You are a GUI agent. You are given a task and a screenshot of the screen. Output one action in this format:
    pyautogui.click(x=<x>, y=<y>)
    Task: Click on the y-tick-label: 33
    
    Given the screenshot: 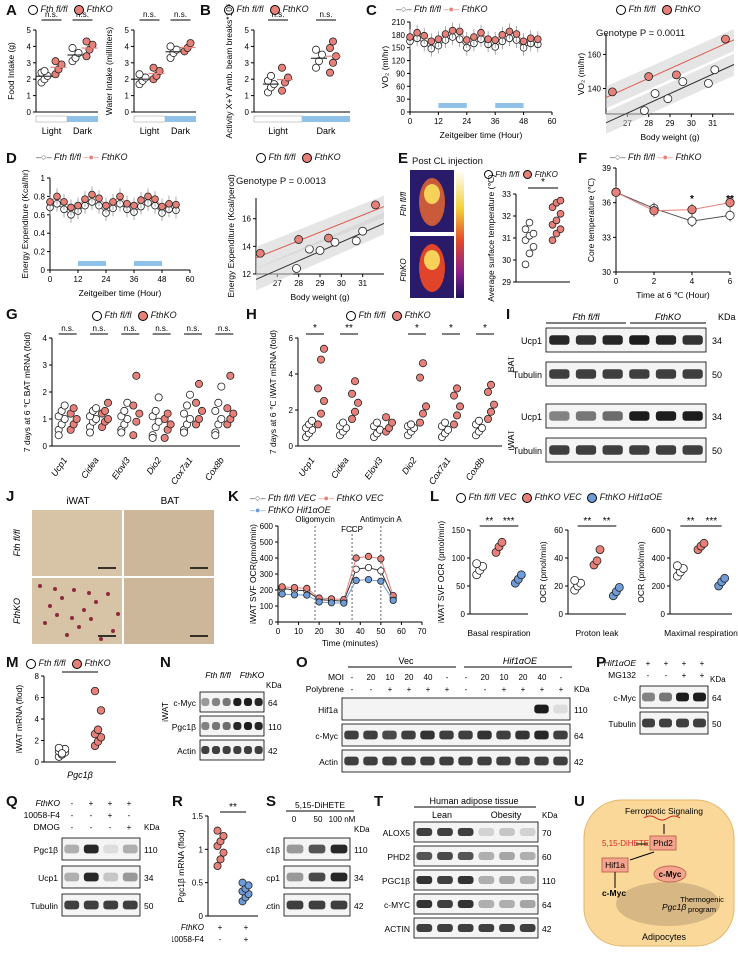 What is the action you would take?
    pyautogui.click(x=606, y=237)
    